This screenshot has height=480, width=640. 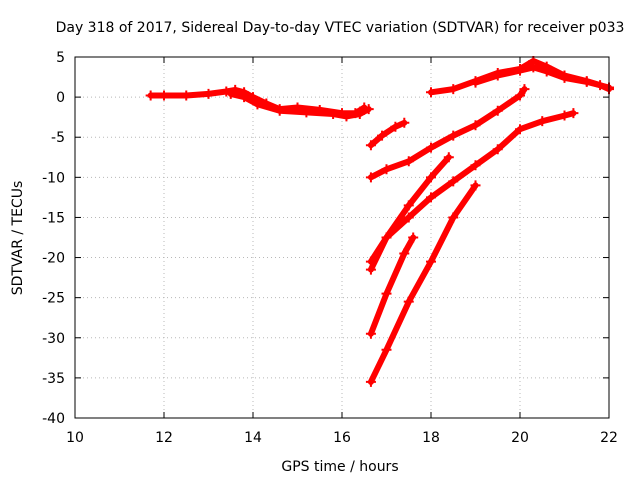 I want to click on x-tick-label: 10, so click(x=75, y=438).